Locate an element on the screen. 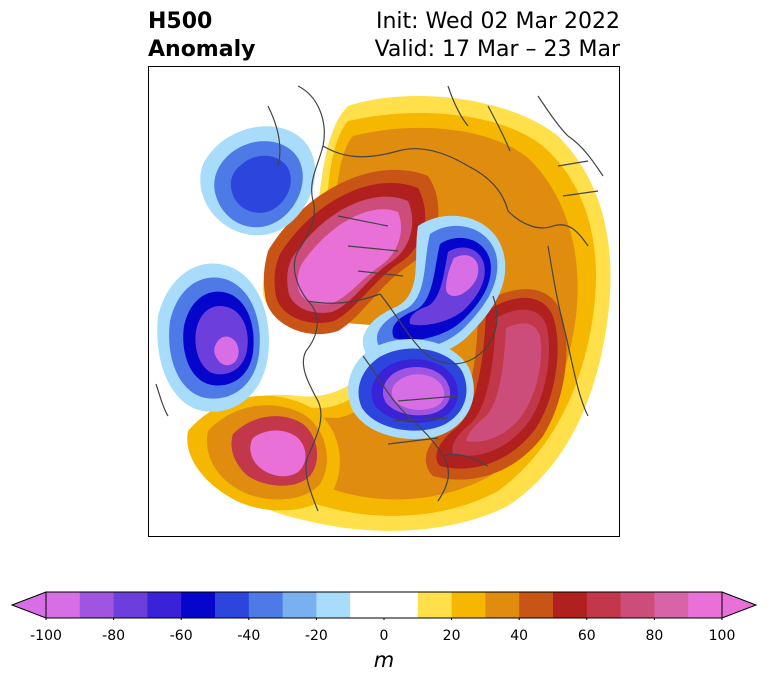  colorbar is located at coordinates (384, 605).